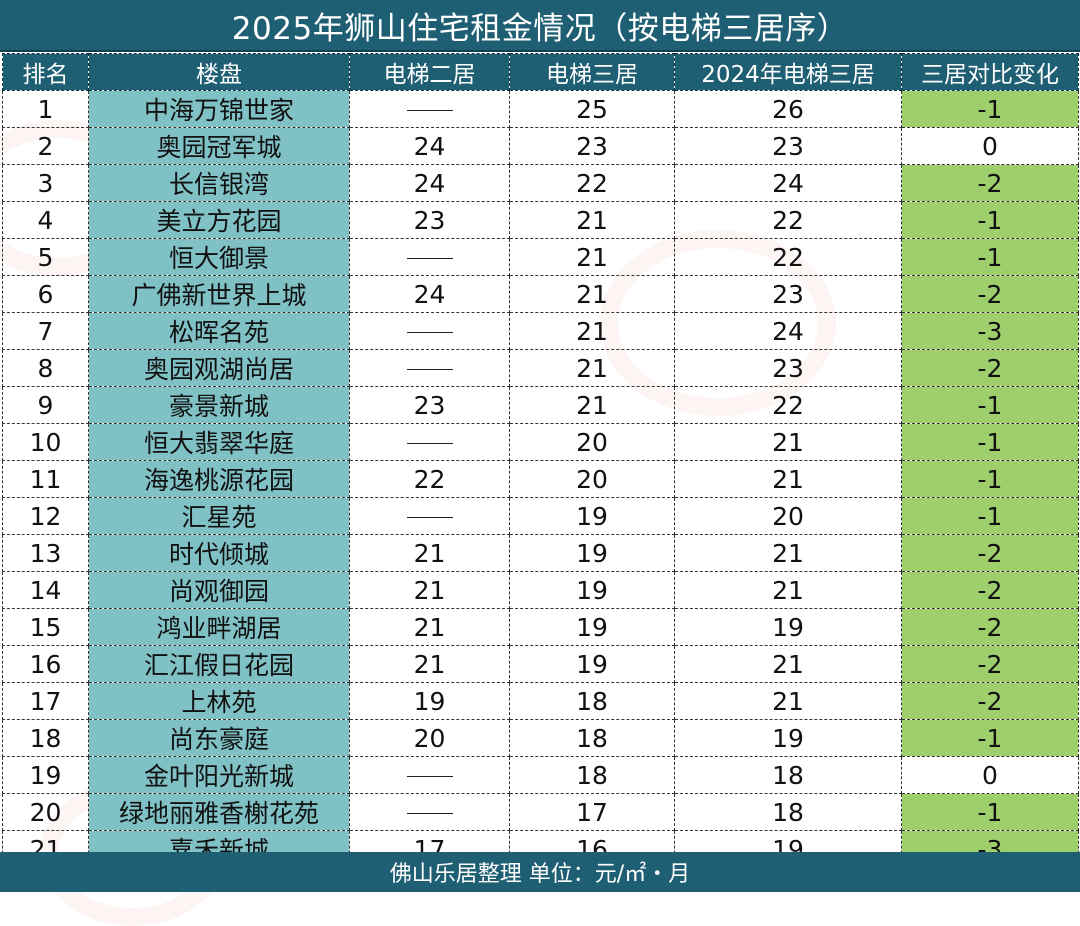 The height and width of the screenshot is (926, 1080). Describe the element at coordinates (219, 553) in the screenshot. I see `name-cell: 时代倾城` at that location.